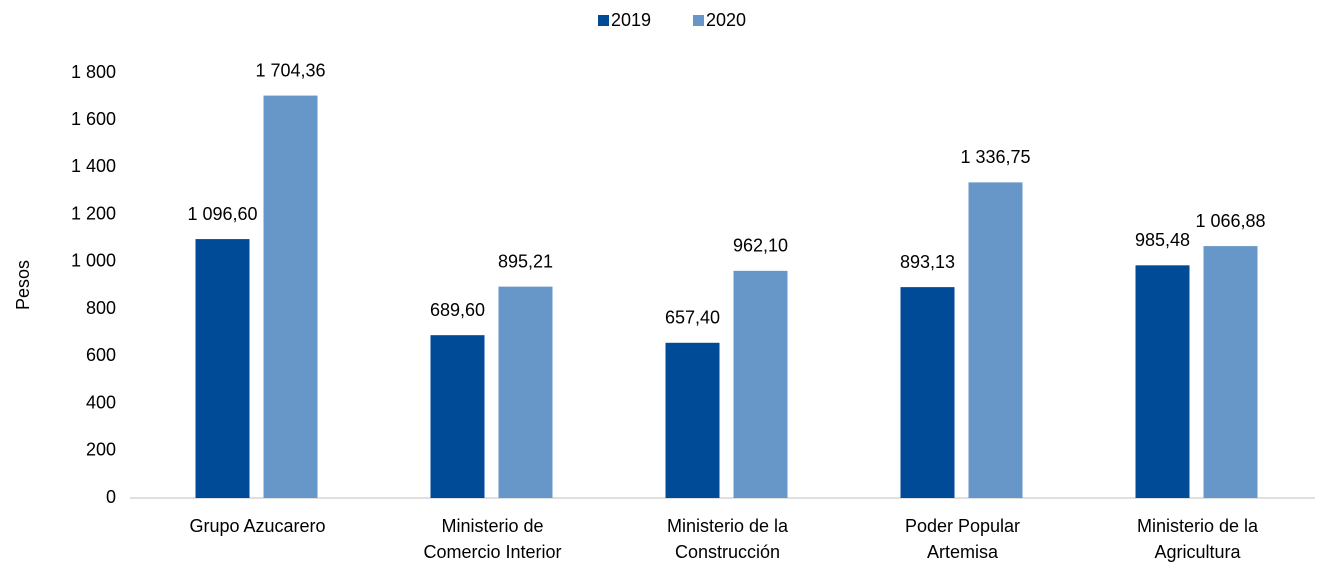 The image size is (1319, 565). I want to click on value-label: 895,21, so click(525, 261).